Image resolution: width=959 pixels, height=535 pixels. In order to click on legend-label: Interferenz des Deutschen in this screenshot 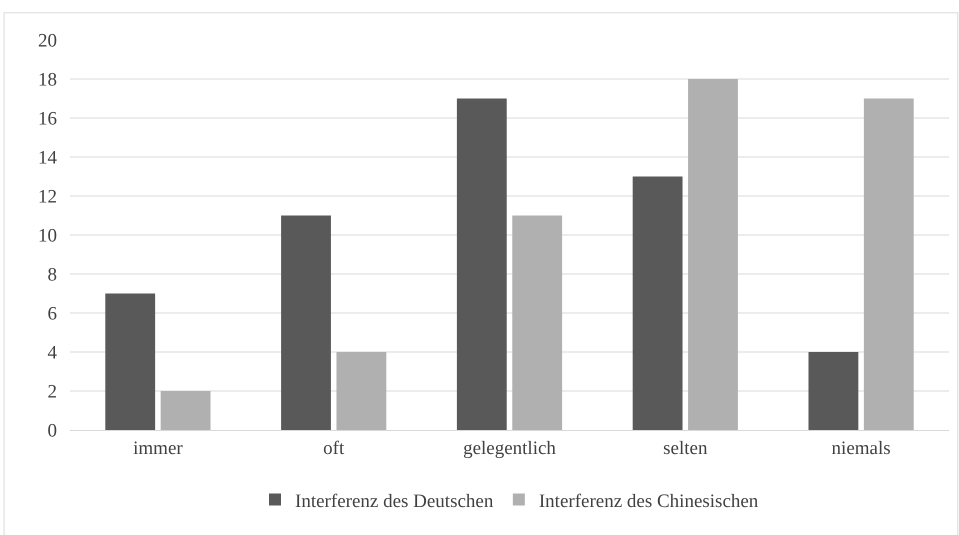, I will do `click(394, 501)`.